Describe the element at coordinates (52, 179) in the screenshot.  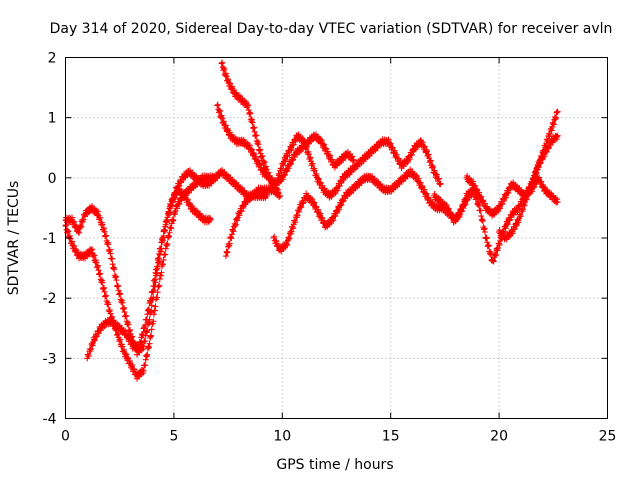
I see `y-tick-label: 0` at that location.